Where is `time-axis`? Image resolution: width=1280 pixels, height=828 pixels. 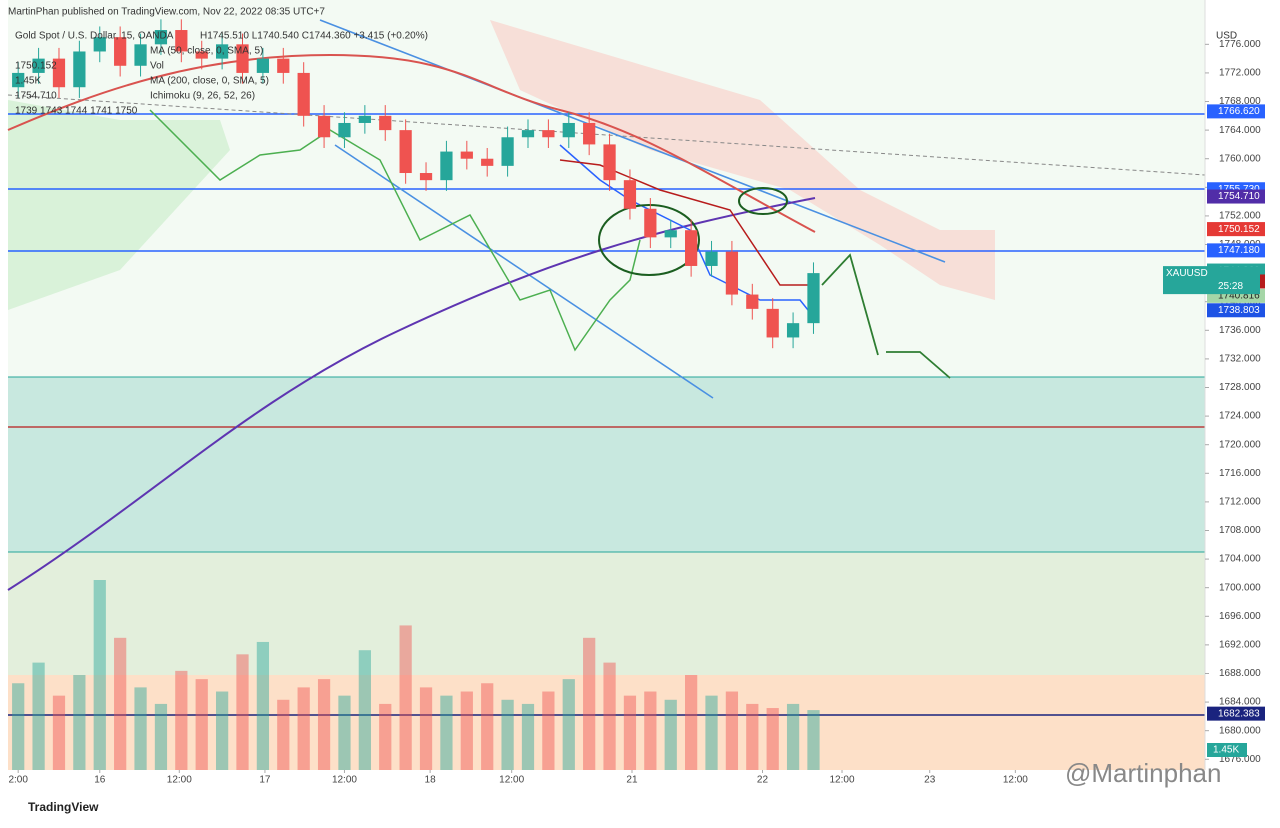 time-axis is located at coordinates (640, 796).